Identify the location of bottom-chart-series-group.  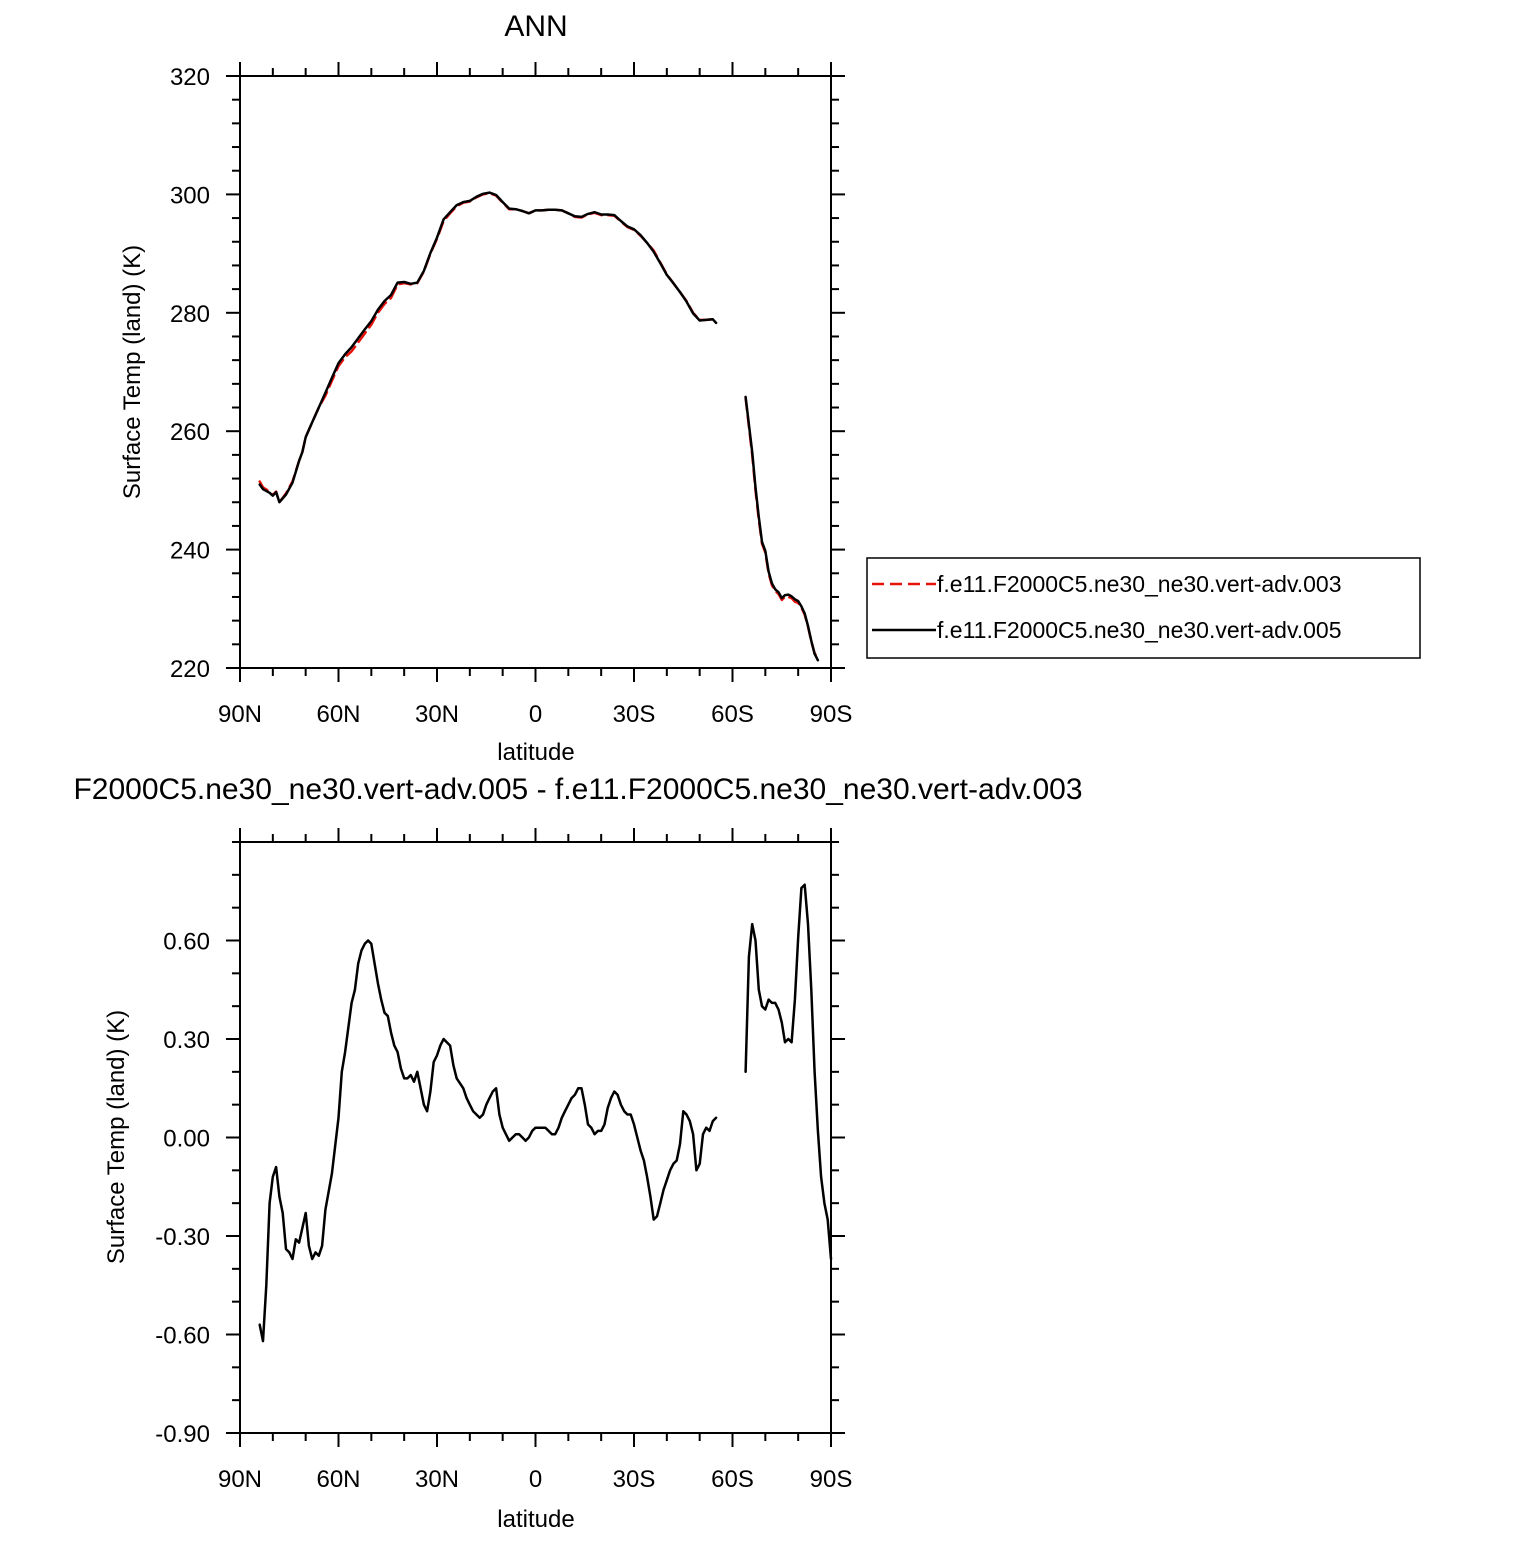
(545, 1113).